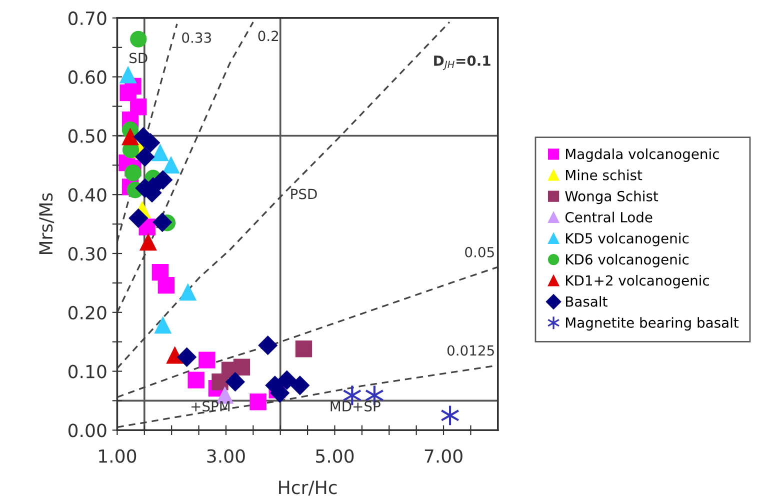  Describe the element at coordinates (196, 37) in the screenshot. I see `series-label: 0.33` at that location.